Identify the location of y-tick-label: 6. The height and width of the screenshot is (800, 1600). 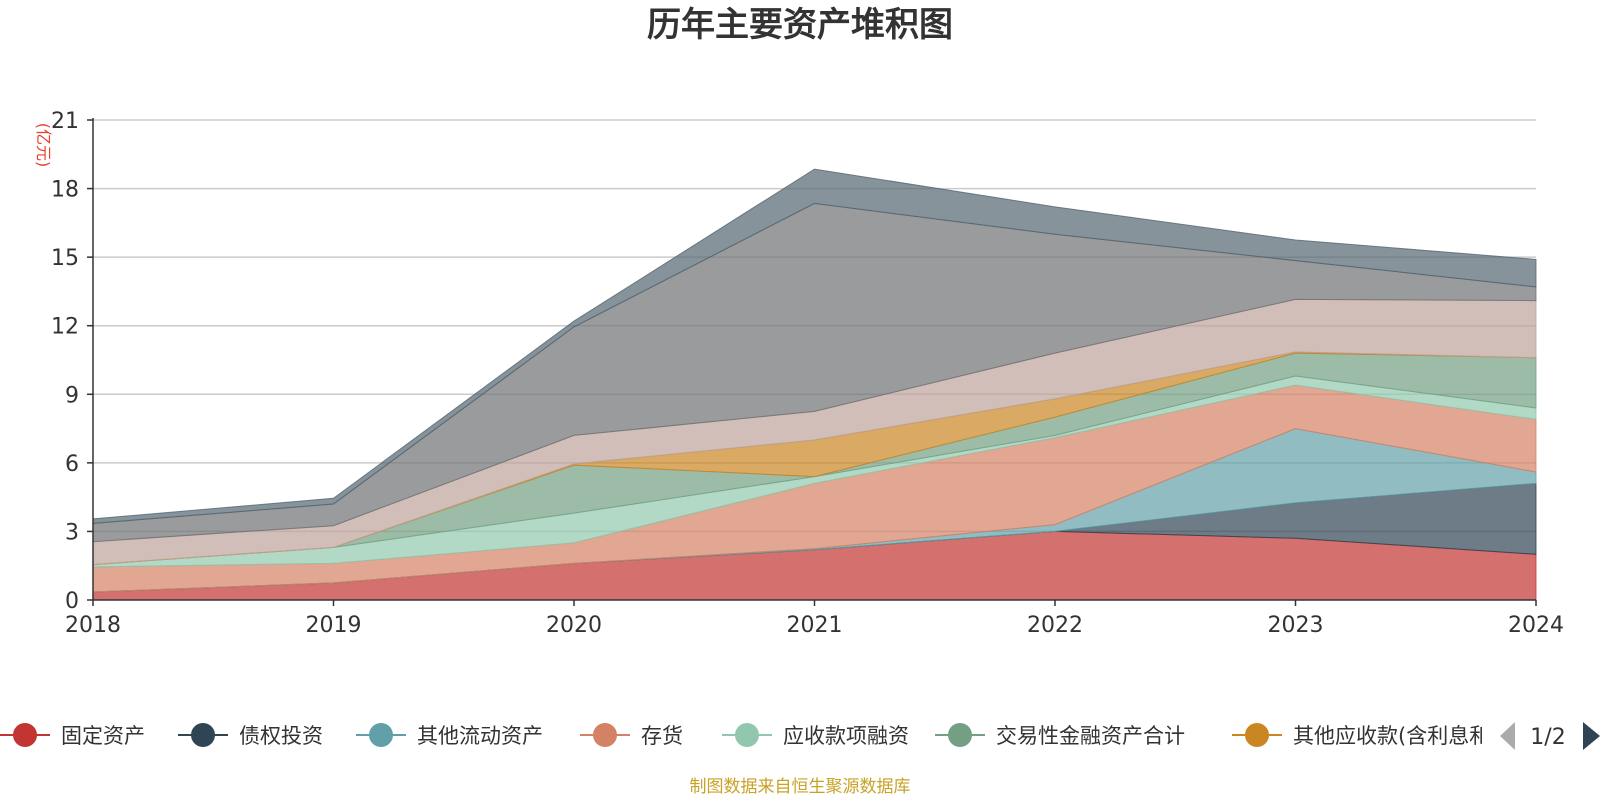
(72, 464).